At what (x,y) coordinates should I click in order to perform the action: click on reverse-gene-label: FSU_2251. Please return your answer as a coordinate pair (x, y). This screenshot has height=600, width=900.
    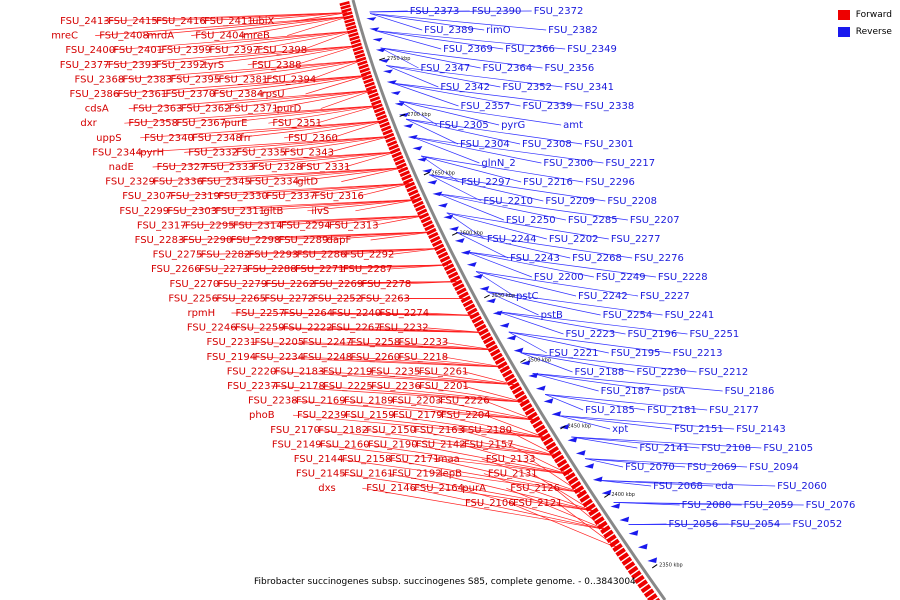
    Looking at the image, I should click on (714, 334).